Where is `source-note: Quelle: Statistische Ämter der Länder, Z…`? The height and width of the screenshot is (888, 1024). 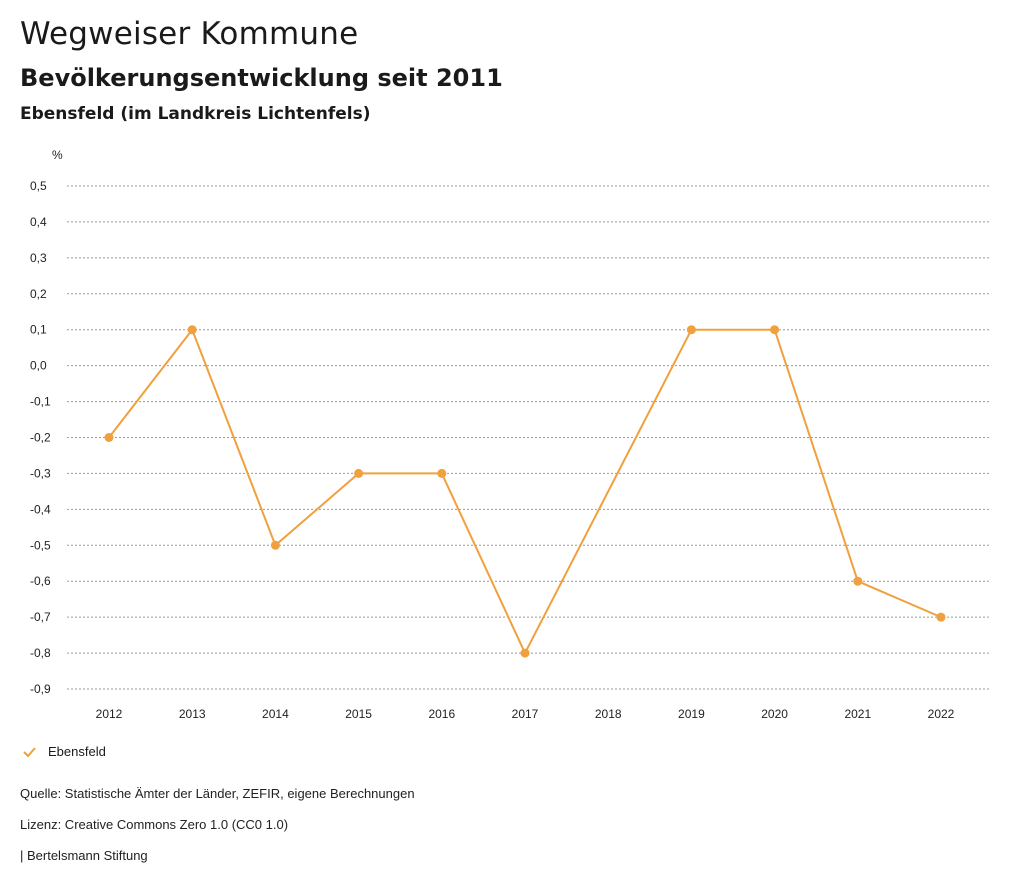 source-note: Quelle: Statistische Ämter der Länder, Z… is located at coordinates (217, 793).